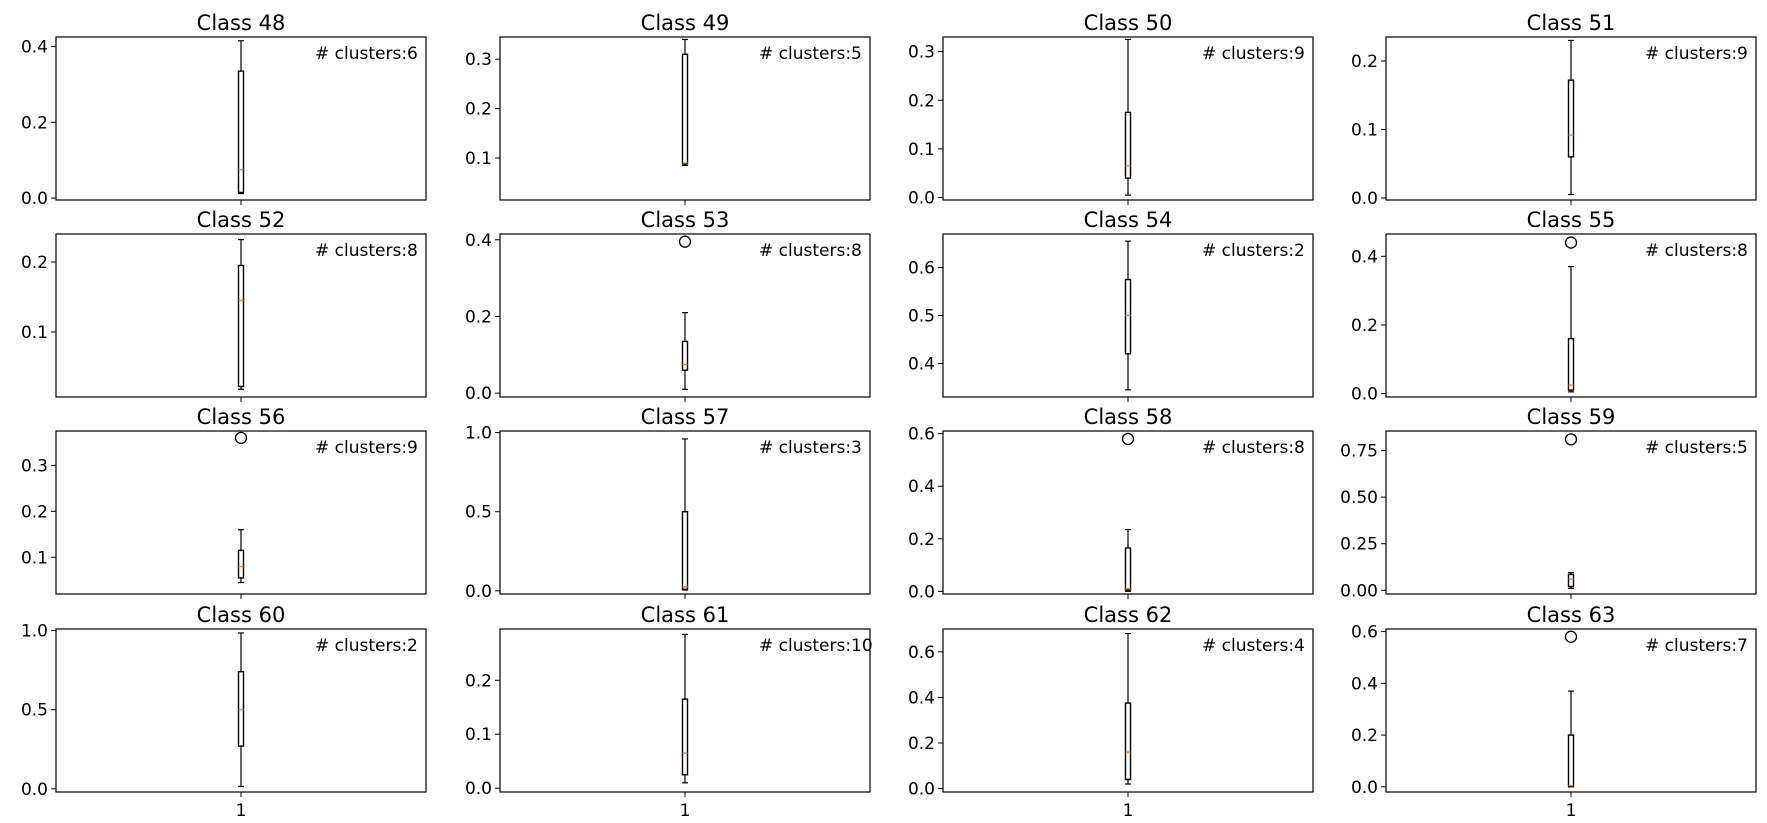 The width and height of the screenshot is (1767, 823). I want to click on subplot-title: Class 49, so click(685, 23).